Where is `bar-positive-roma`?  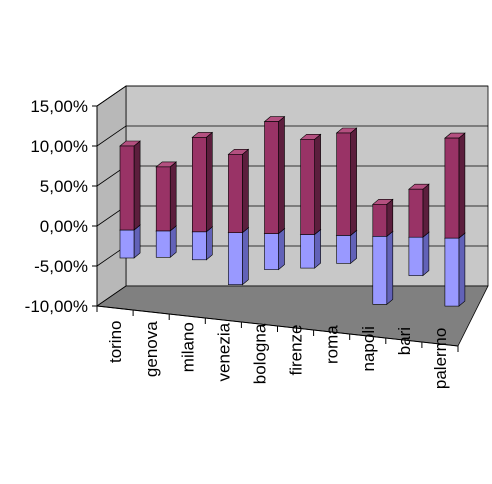
bar-positive-roma is located at coordinates (346, 182).